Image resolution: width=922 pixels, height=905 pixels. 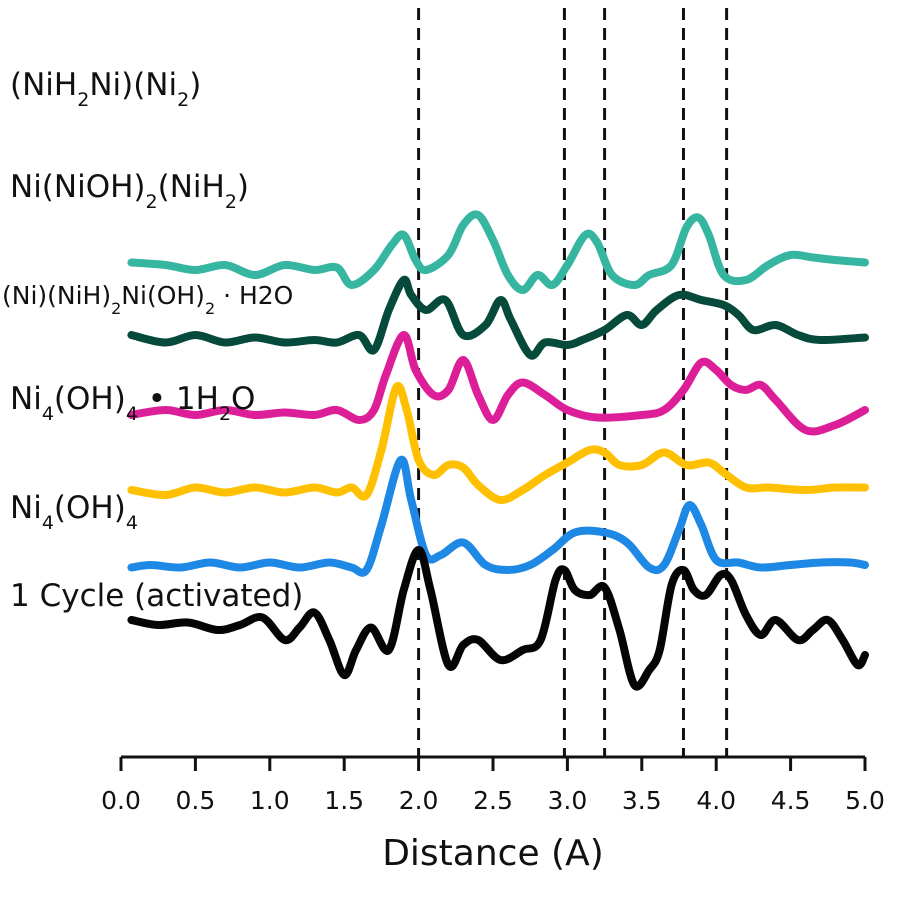 What do you see at coordinates (178, 399) in the screenshot?
I see `series-label-part: • 1H` at bounding box center [178, 399].